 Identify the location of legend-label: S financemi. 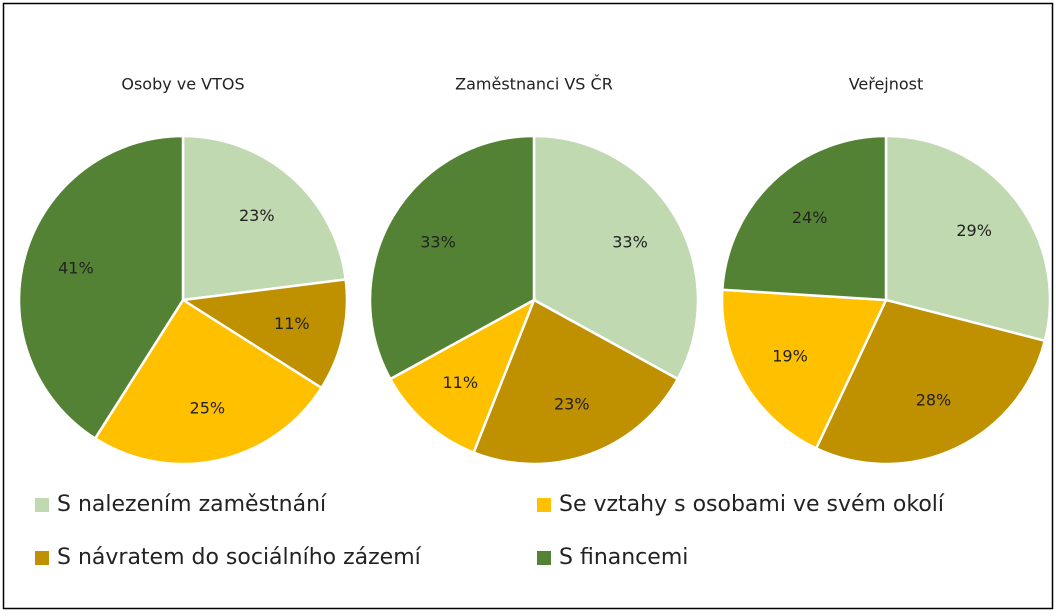
(623, 557).